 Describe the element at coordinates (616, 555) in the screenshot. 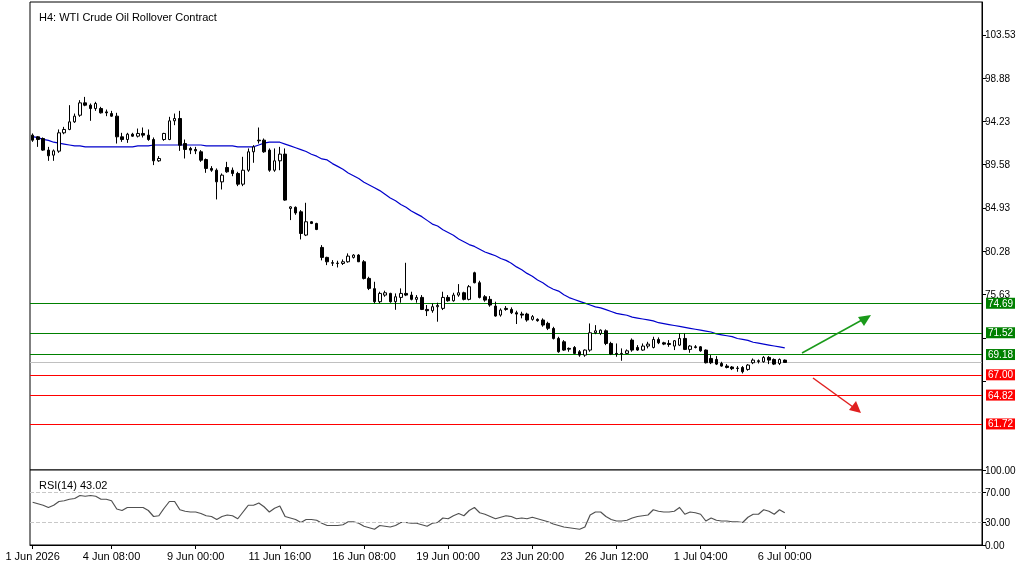

I see `x-tick-label: 26 Jun 12:00` at that location.